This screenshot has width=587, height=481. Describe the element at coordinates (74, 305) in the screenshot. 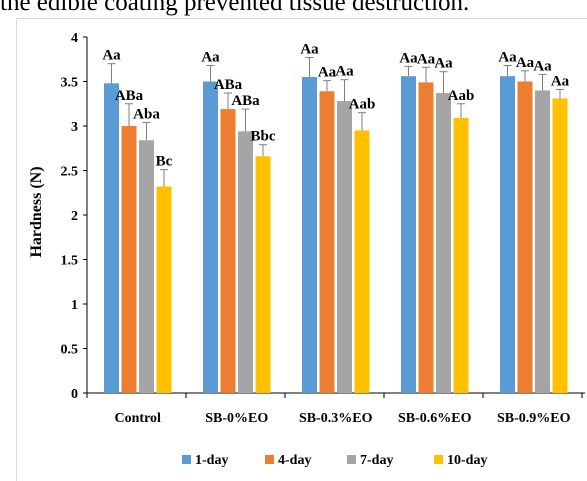

I see `y-tick-label: 1` at that location.